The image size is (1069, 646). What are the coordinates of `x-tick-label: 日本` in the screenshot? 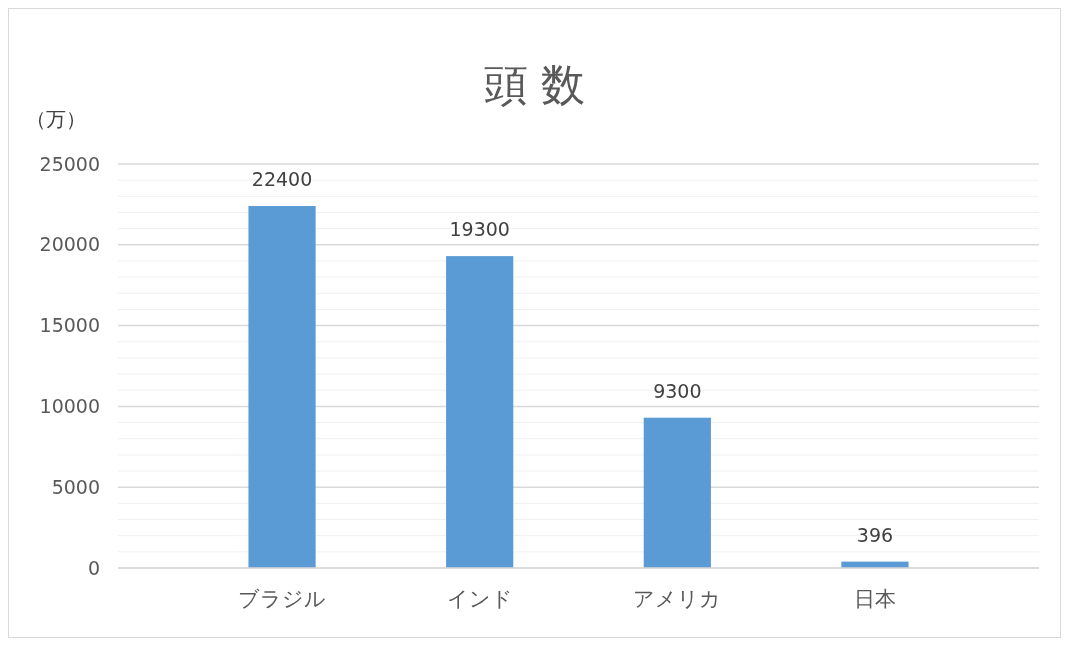 It's located at (874, 599).